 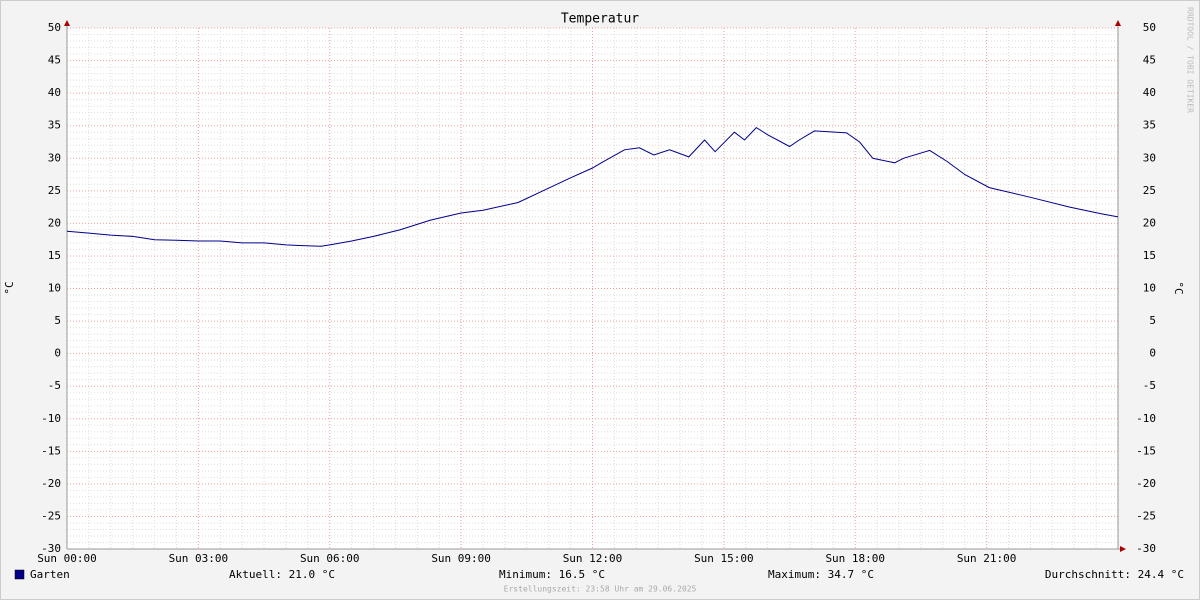 I want to click on x-tick-label: Sun 09:00, so click(x=461, y=558).